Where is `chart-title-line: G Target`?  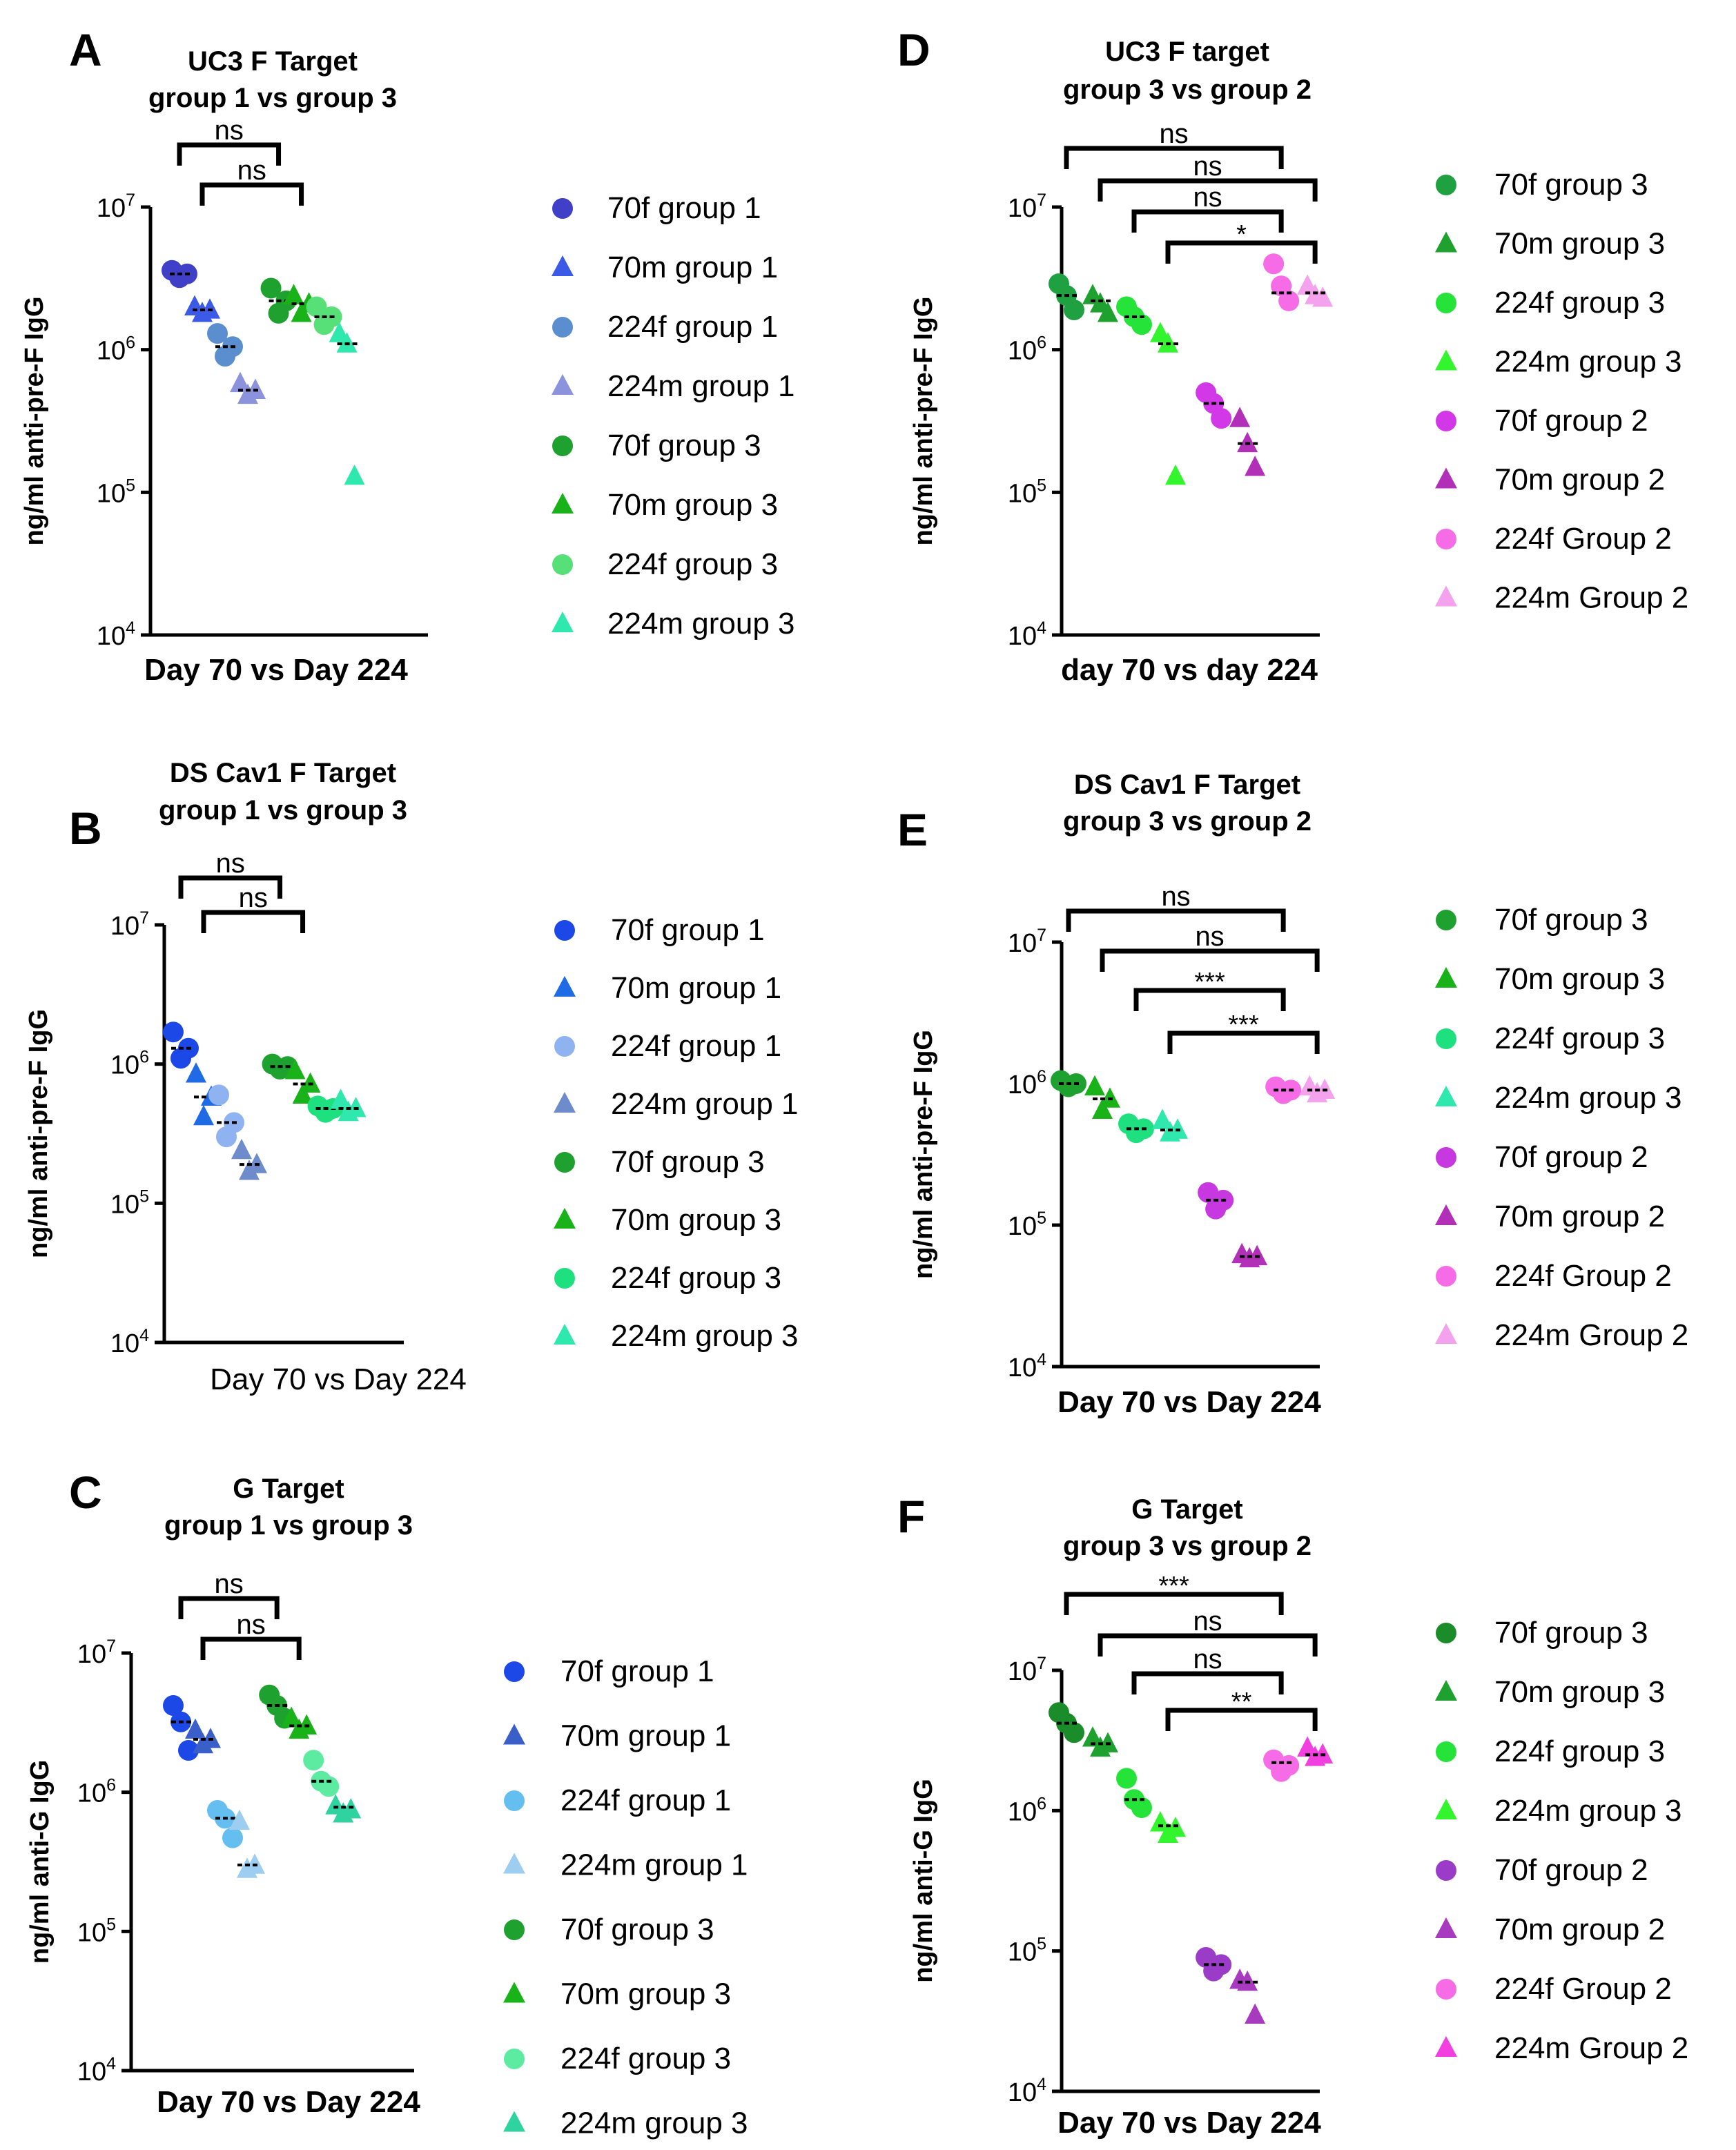 chart-title-line: G Target is located at coordinates (1187, 1509).